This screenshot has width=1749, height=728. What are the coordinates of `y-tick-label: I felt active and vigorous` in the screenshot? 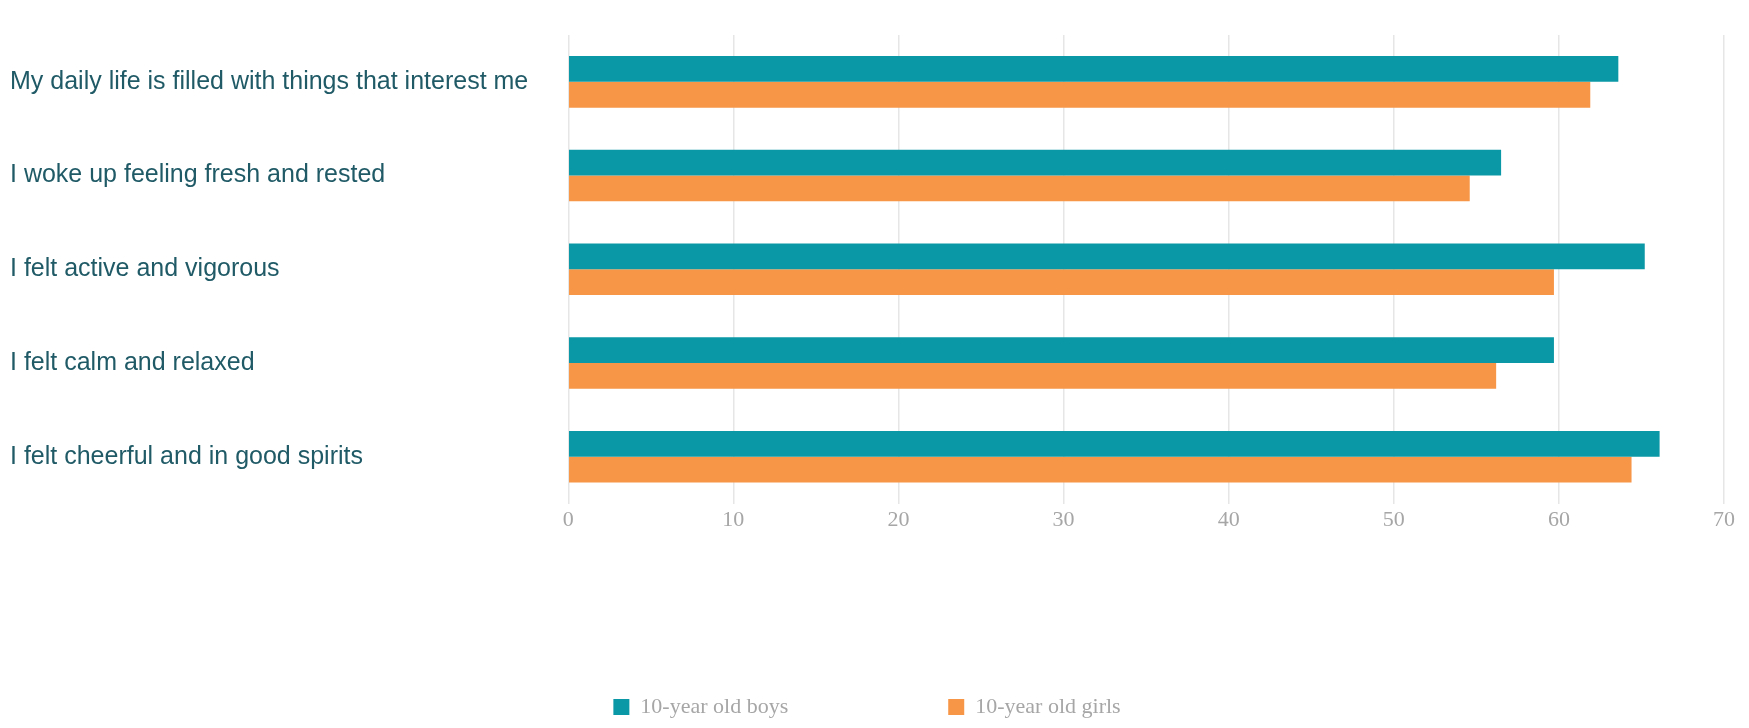 It's located at (145, 267).